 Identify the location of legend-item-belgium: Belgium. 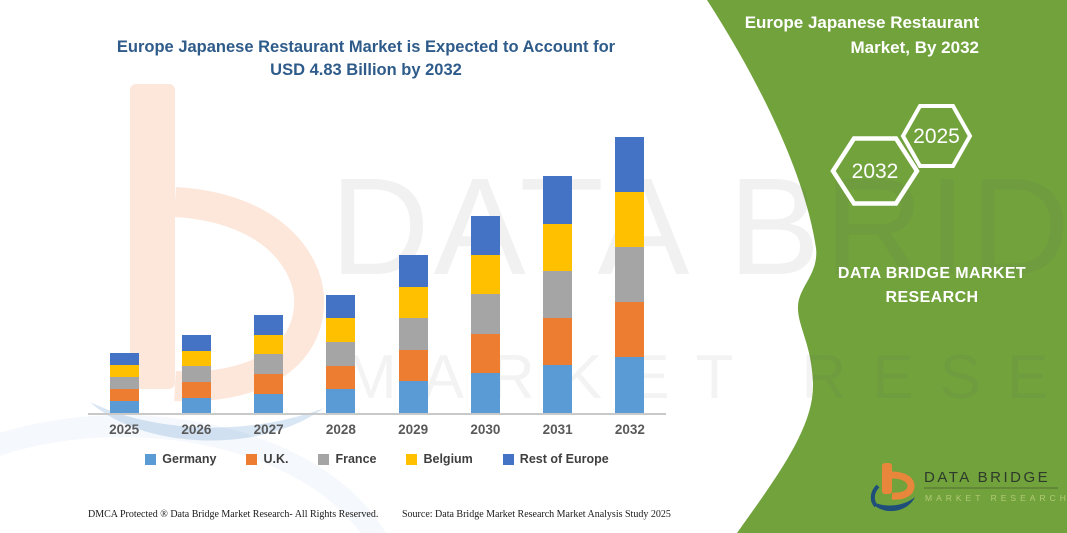
(439, 459).